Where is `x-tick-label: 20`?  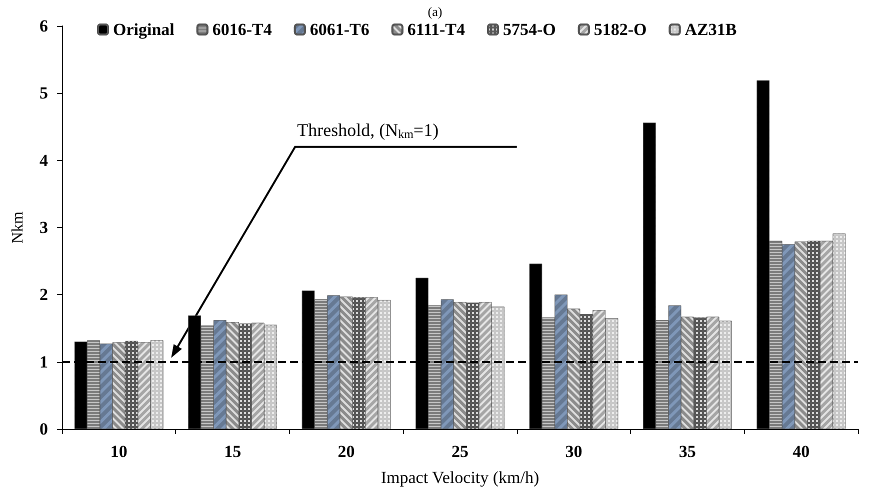 x-tick-label: 20 is located at coordinates (346, 451).